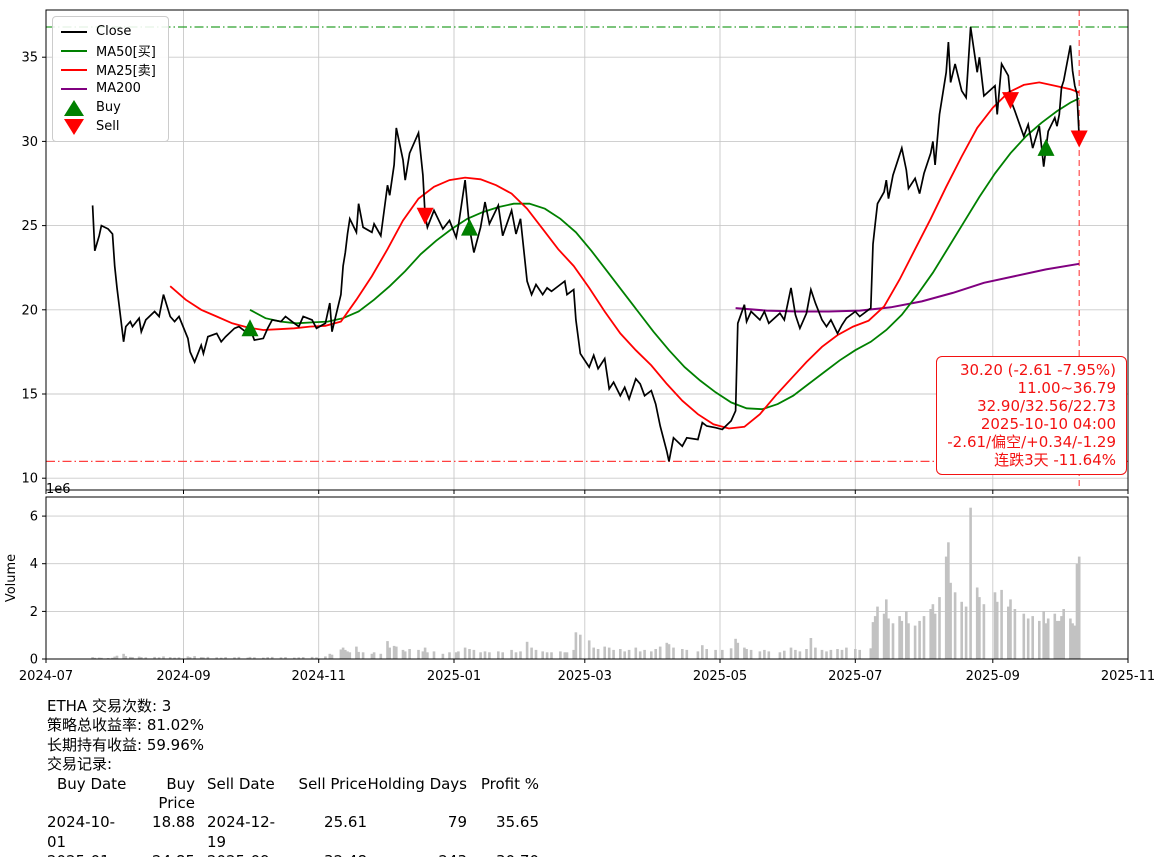 The width and height of the screenshot is (1164, 857). Describe the element at coordinates (1128, 676) in the screenshot. I see `x-tick-label: 2025-11` at that location.